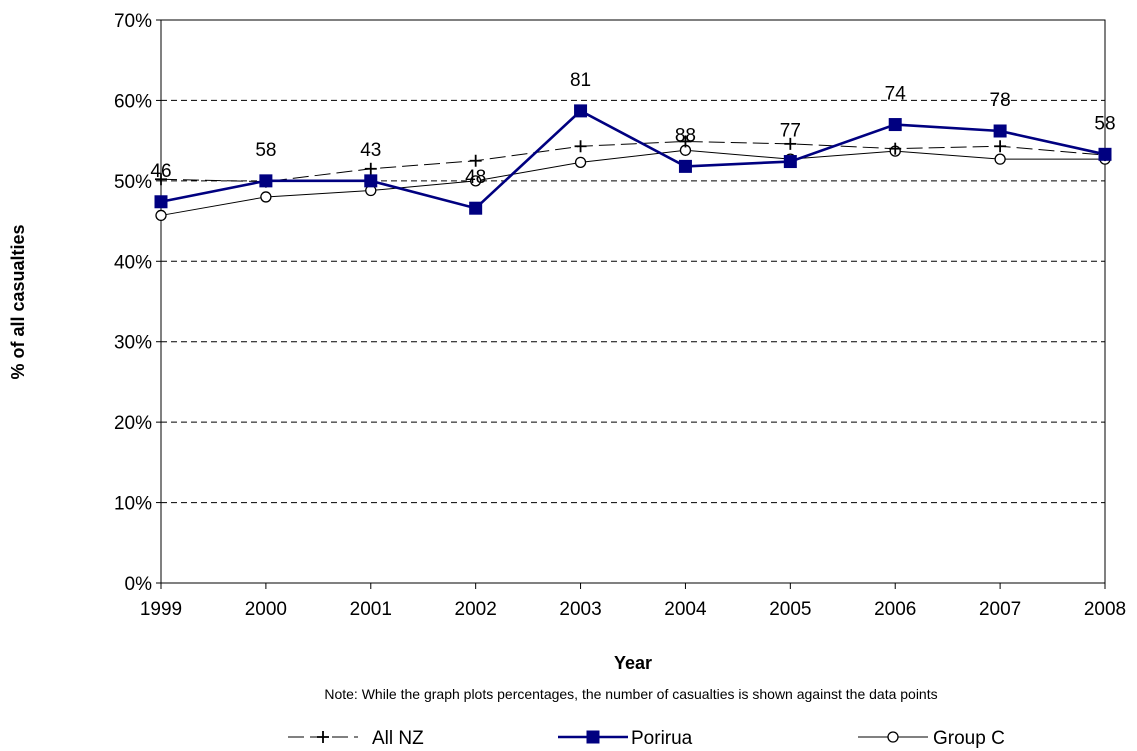  Describe the element at coordinates (133, 504) in the screenshot. I see `y-tick-label: 10%` at that location.